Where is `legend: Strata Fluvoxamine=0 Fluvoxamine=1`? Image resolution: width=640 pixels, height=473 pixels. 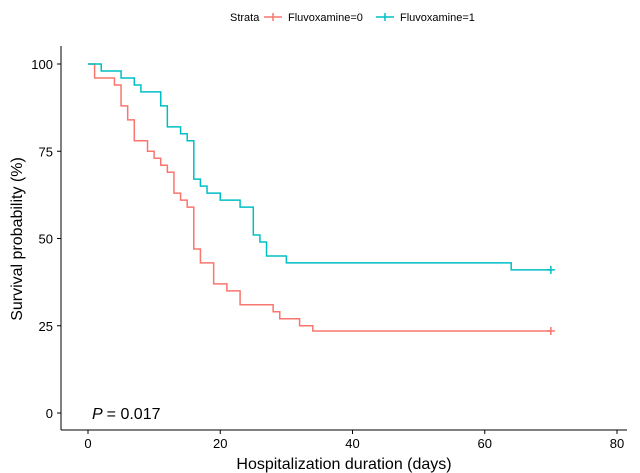 legend: Strata Fluvoxamine=0 Fluvoxamine=1 is located at coordinates (352, 18).